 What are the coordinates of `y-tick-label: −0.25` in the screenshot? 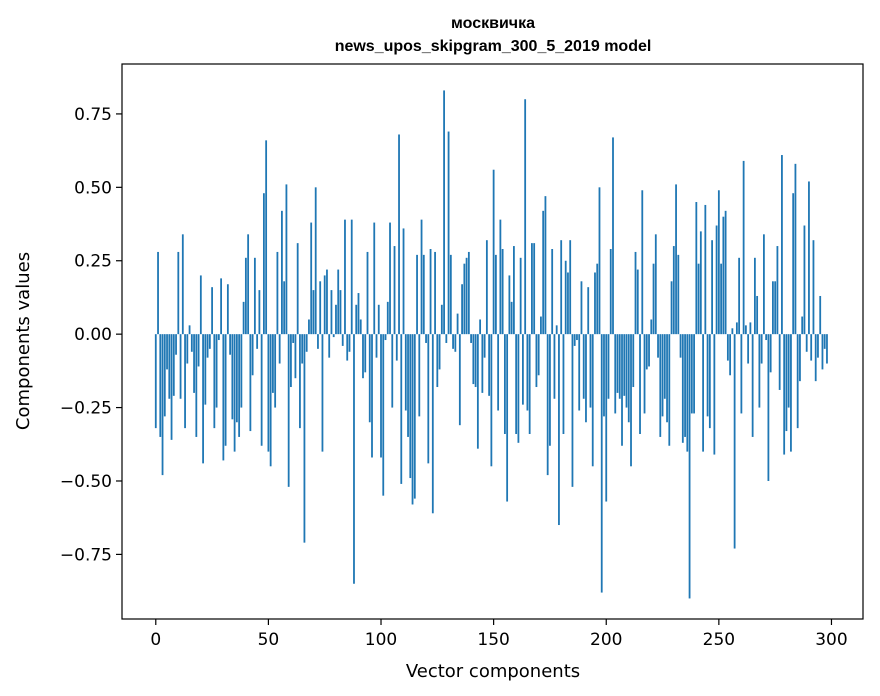 It's located at (86, 409).